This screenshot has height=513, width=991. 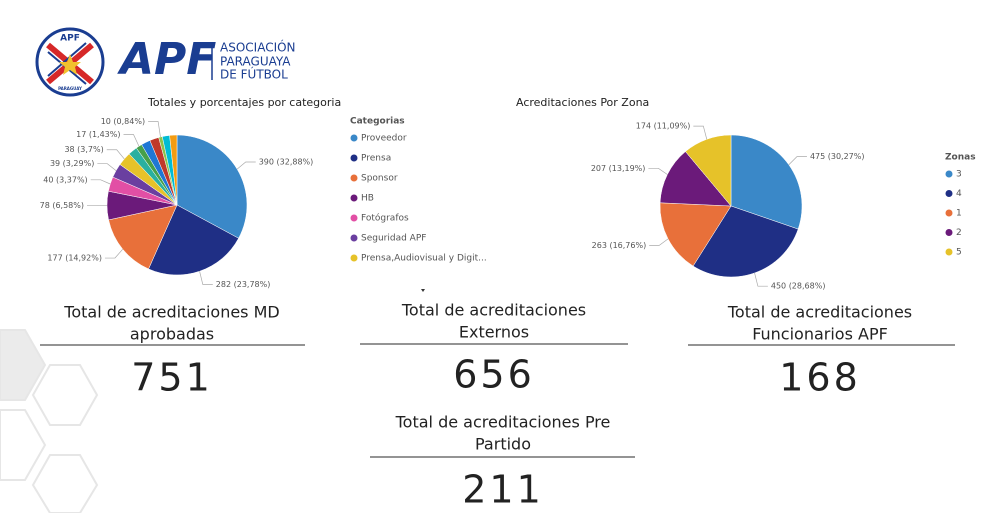 I want to click on org-line: PARAGUAYA, so click(x=255, y=62).